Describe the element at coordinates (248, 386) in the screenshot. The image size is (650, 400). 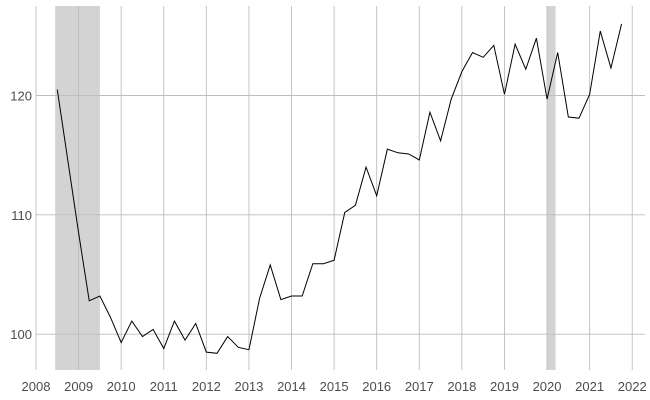
I see `x-tick-label: 2013` at that location.